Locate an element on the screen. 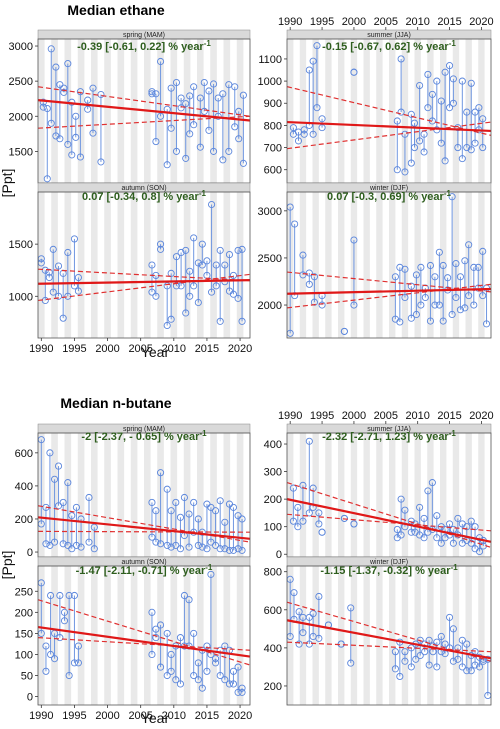 The image size is (500, 729). trend-annotation-text: -0.15 [-0.67, 0.62] % year is located at coordinates (385, 47).